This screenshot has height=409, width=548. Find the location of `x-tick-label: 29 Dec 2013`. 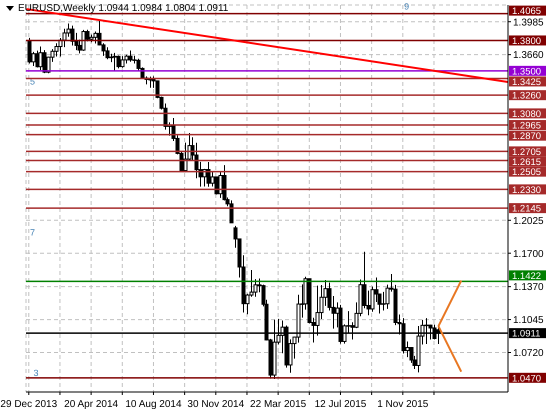

x-tick-label: 29 Dec 2013 is located at coordinates (29, 404).